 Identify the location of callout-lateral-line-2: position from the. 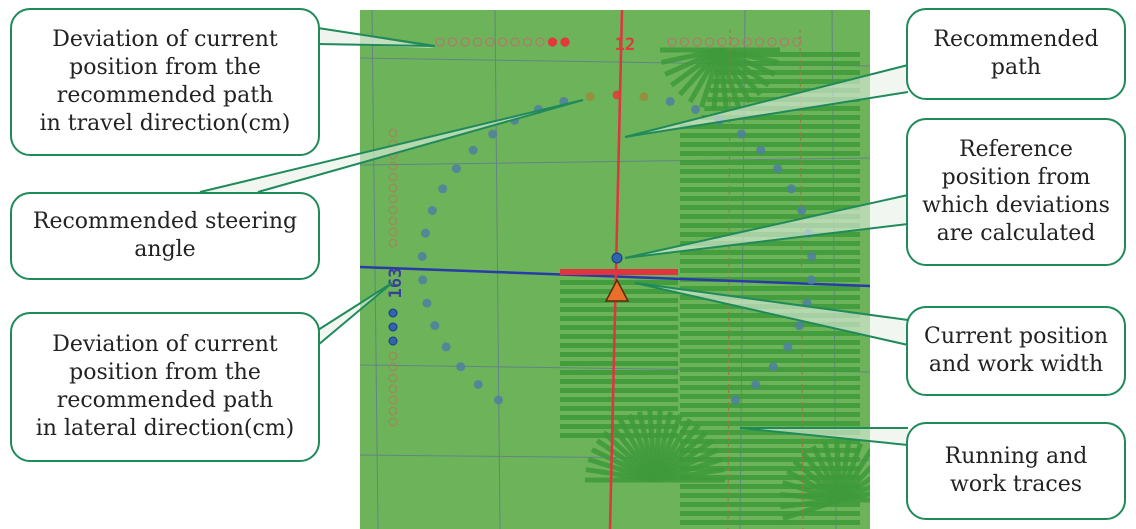
(165, 372).